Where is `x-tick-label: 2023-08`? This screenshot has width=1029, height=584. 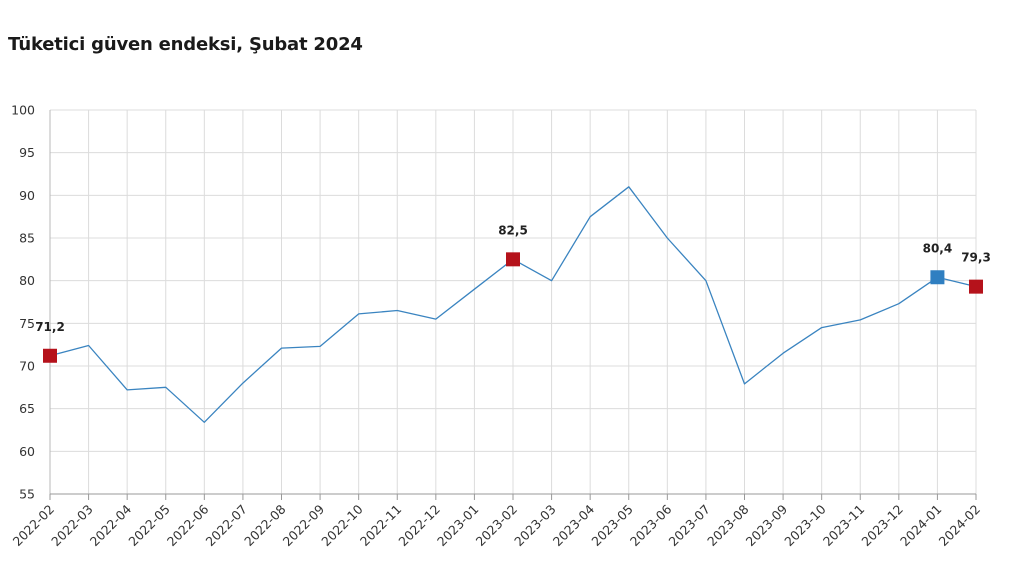
x-tick-label: 2023-08 is located at coordinates (728, 525).